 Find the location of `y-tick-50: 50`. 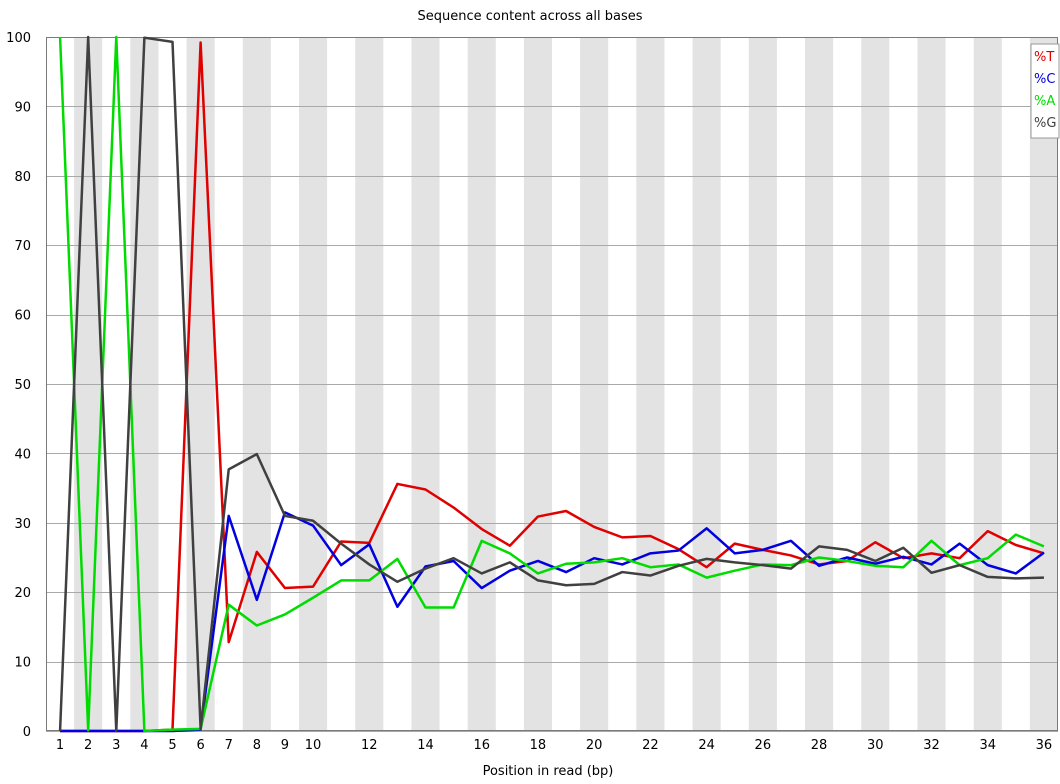

y-tick-50: 50 is located at coordinates (22, 385).